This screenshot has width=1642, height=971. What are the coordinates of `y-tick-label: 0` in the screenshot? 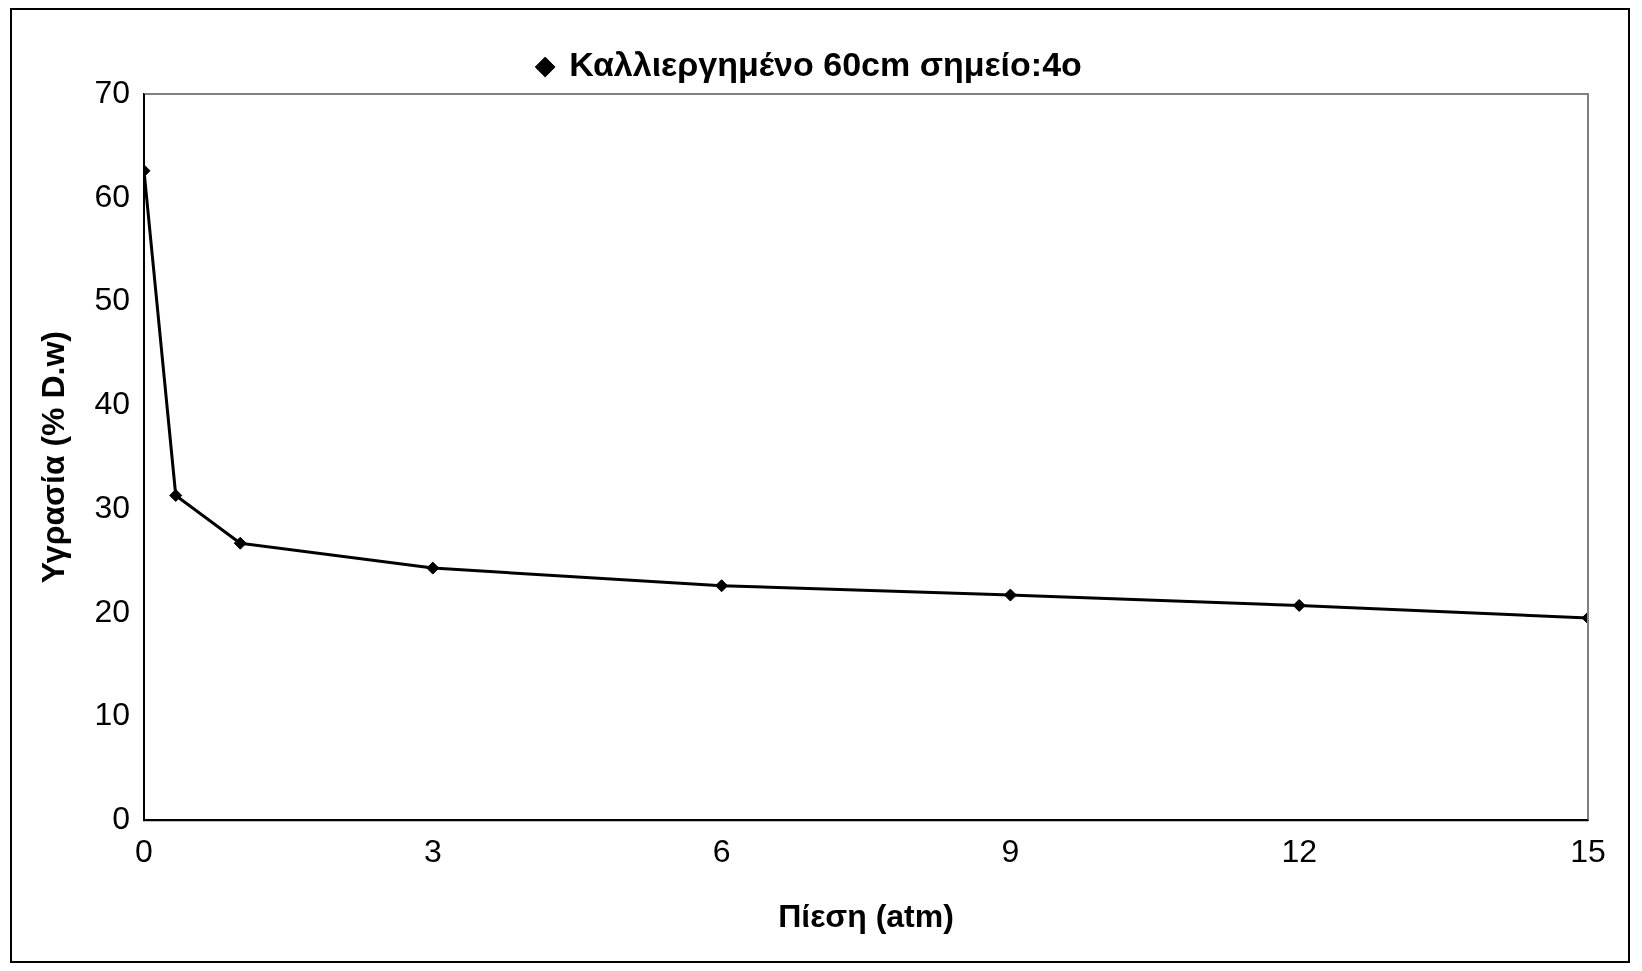 It's located at (121, 818).